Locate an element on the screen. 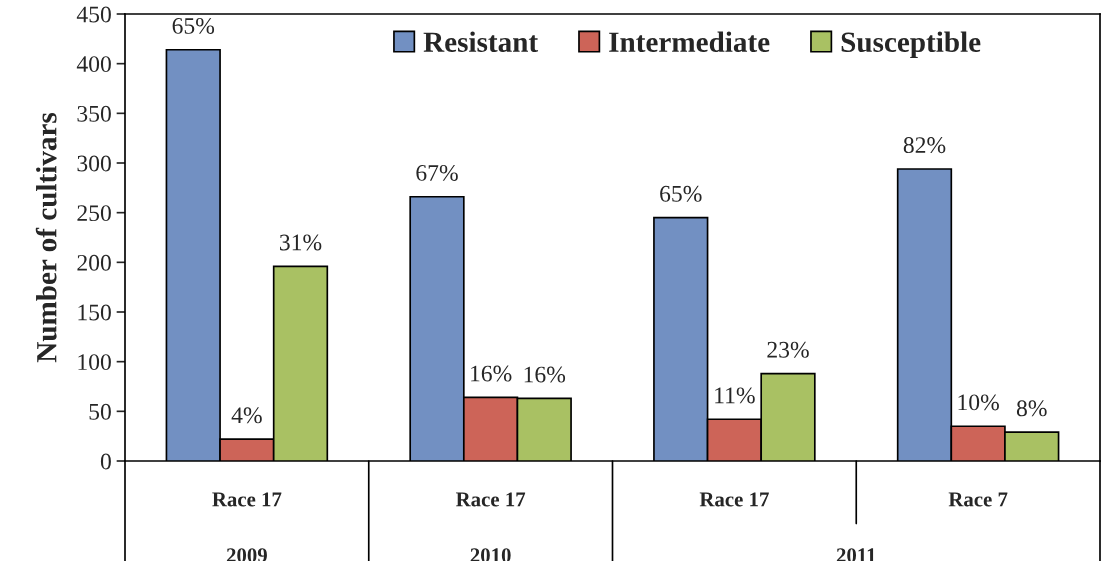  y-axis-title: Number of cultivars is located at coordinates (46, 237).